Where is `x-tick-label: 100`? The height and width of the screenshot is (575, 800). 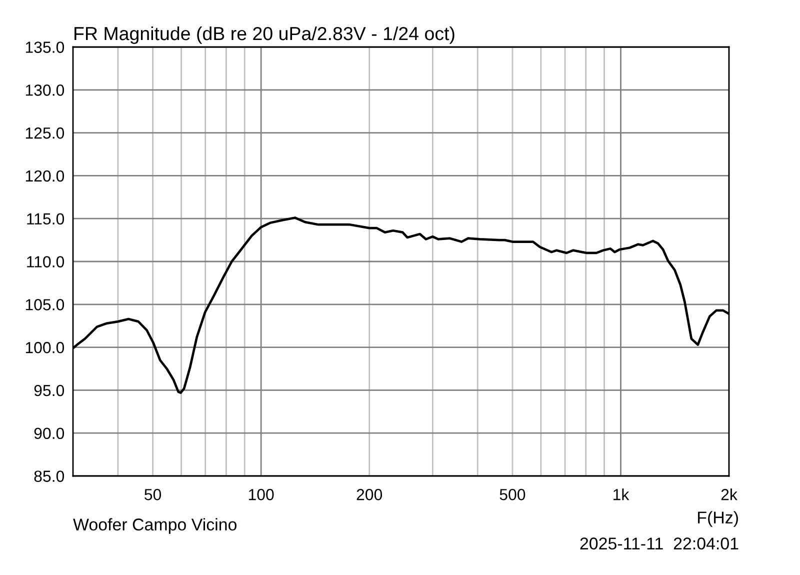
x-tick-label: 100 is located at coordinates (261, 494).